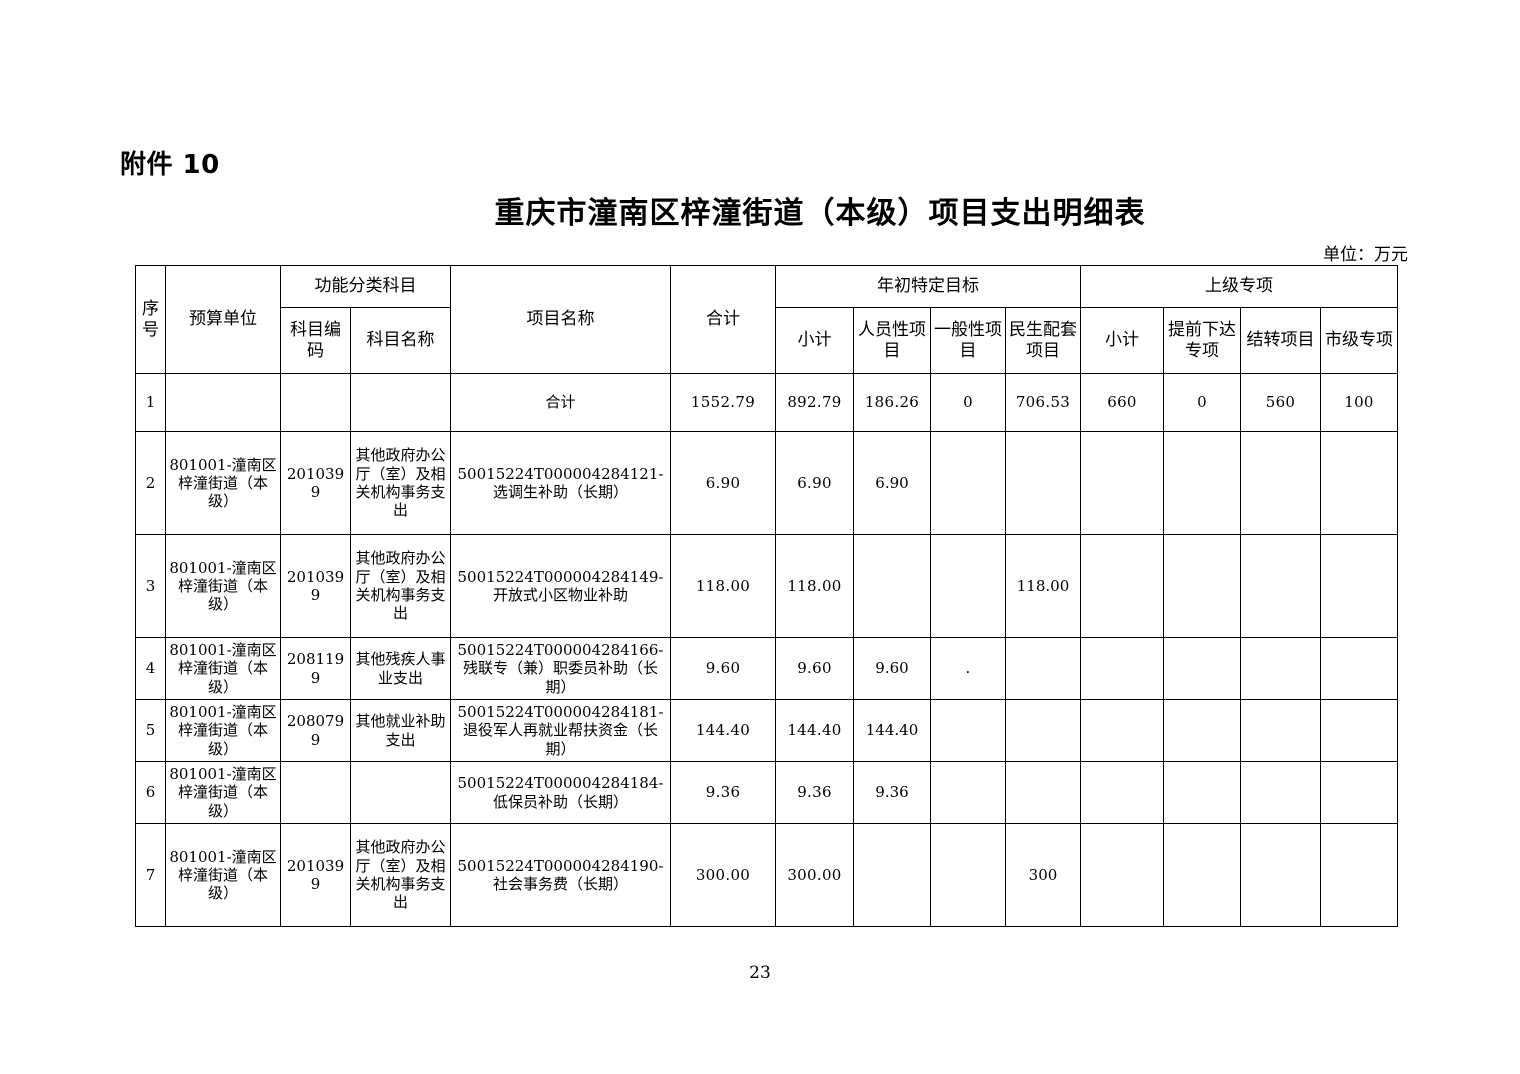 The width and height of the screenshot is (1520, 1074). Describe the element at coordinates (892, 340) in the screenshot. I see `header-personnel-project: 人员性项目` at that location.